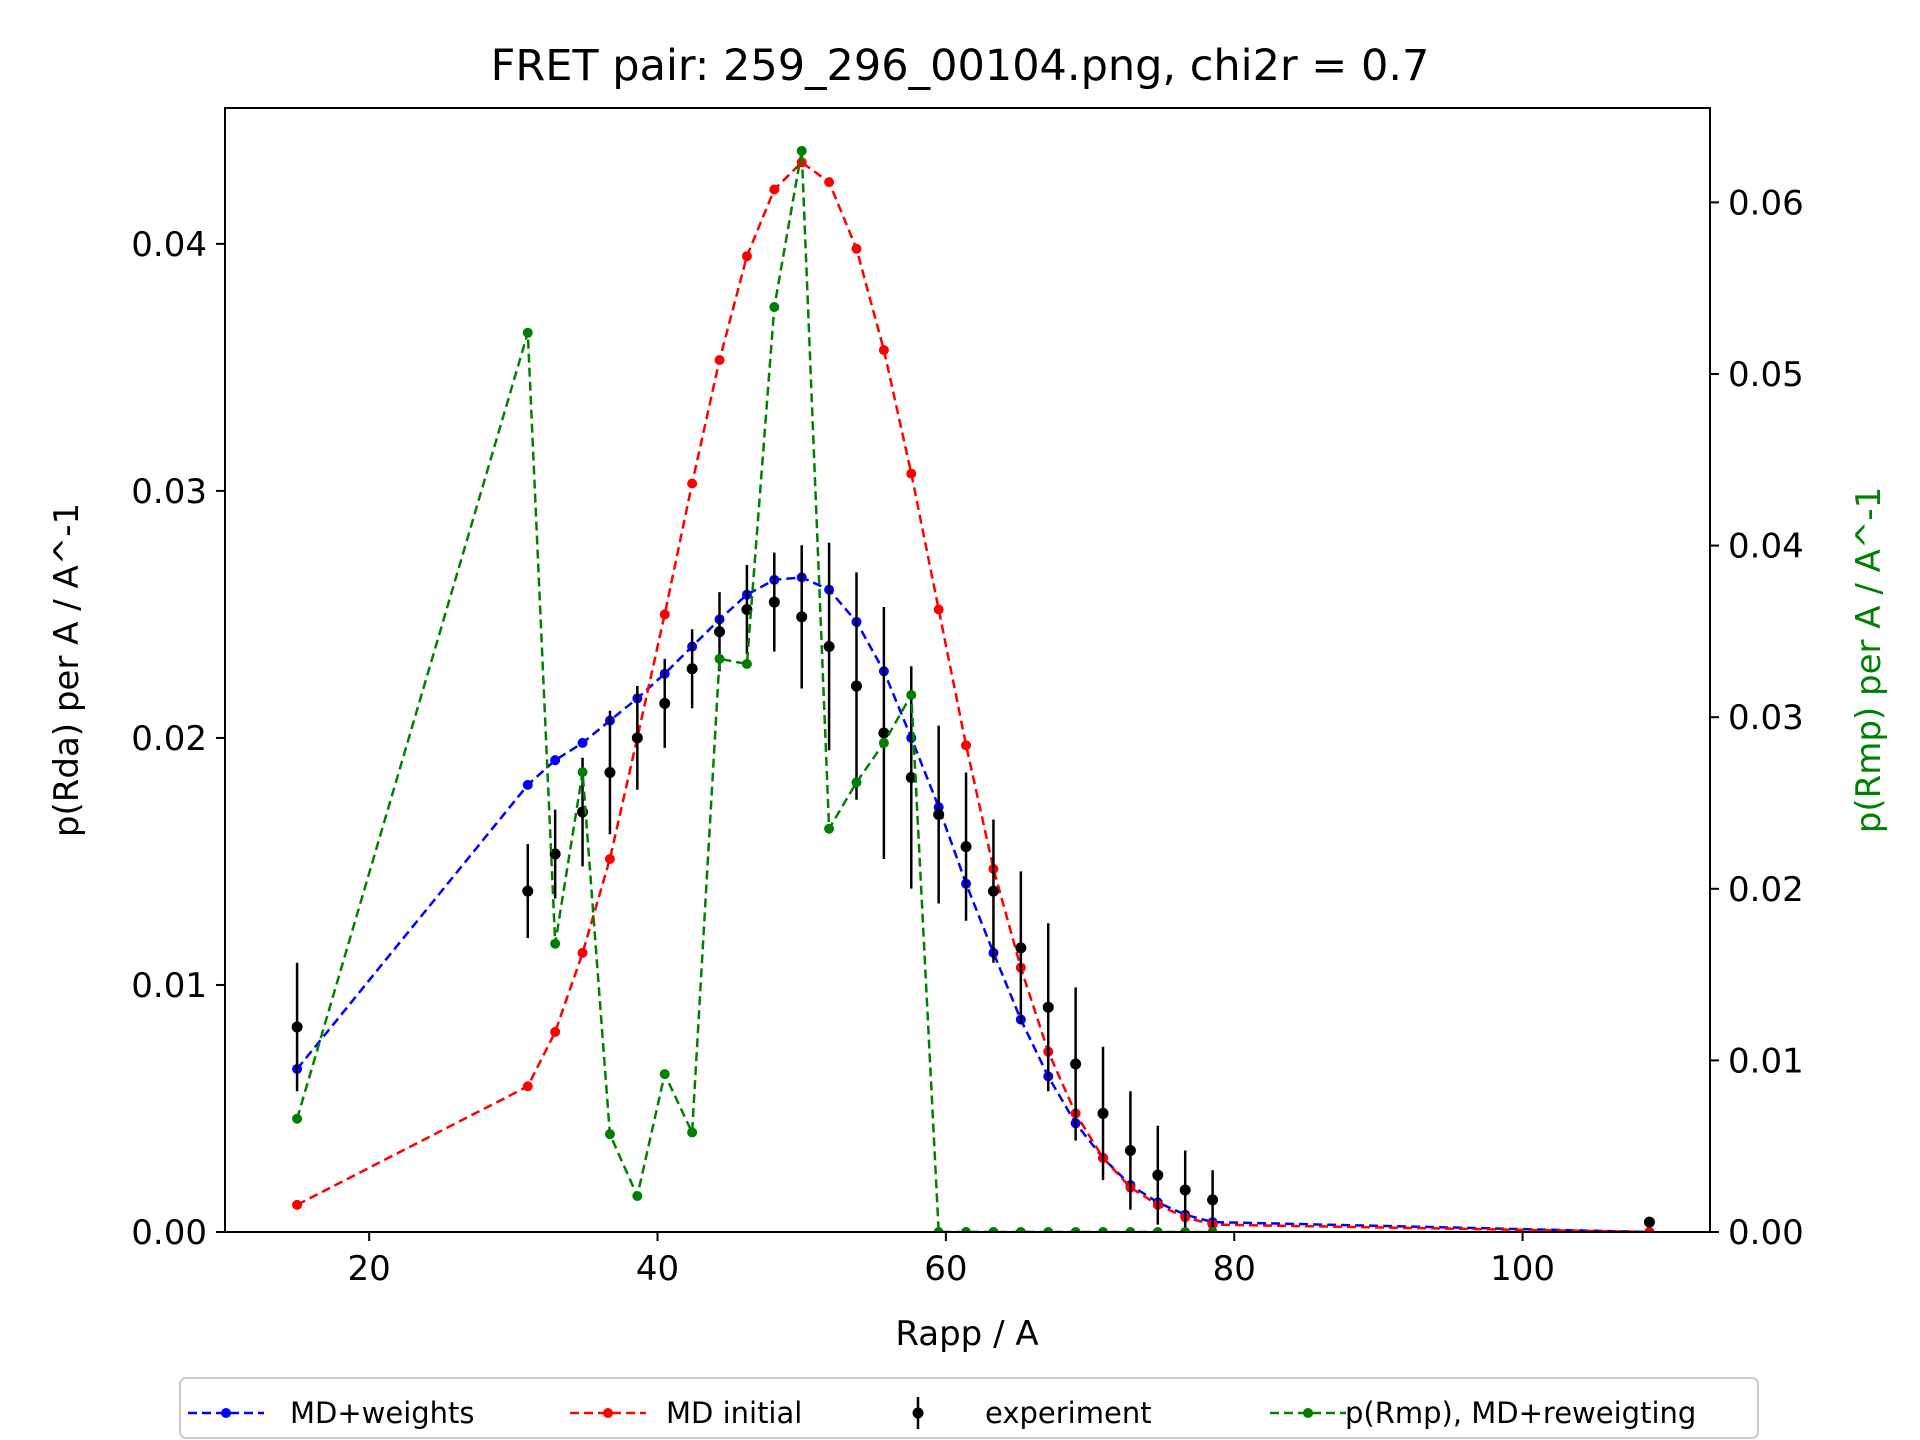 Image resolution: width=1920 pixels, height=1440 pixels. I want to click on x-tick-label: 80, so click(1234, 1269).